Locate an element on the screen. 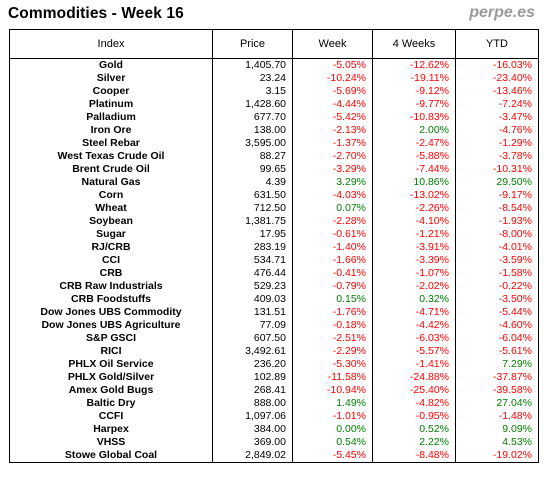 The height and width of the screenshot is (504, 544). four-week-change-cell: -5.88% is located at coordinates (414, 156).